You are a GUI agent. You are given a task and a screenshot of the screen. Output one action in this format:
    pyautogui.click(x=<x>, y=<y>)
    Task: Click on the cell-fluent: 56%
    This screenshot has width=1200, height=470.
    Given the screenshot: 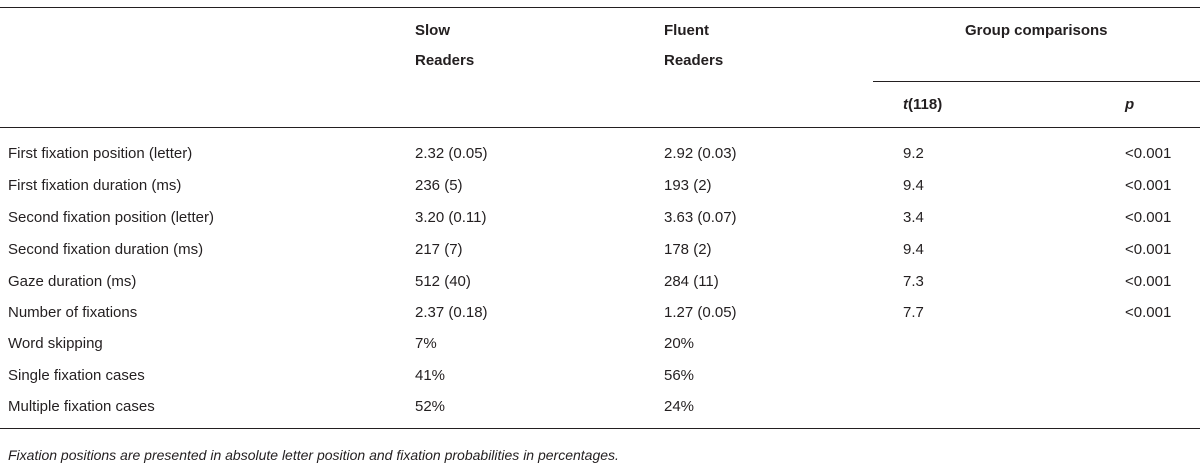 What is the action you would take?
    pyautogui.click(x=679, y=375)
    